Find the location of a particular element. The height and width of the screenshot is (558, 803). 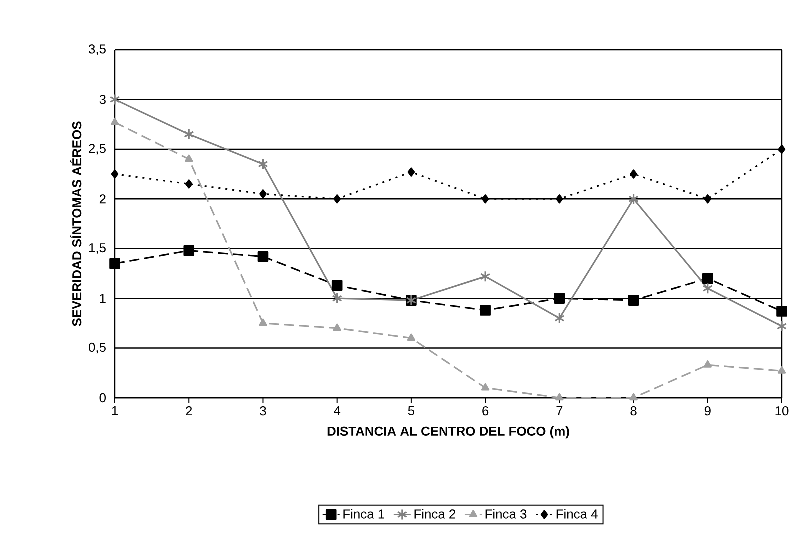

x-axis-title: DISTANCIA AL CENTRO DEL FOCO (m) is located at coordinates (449, 432).